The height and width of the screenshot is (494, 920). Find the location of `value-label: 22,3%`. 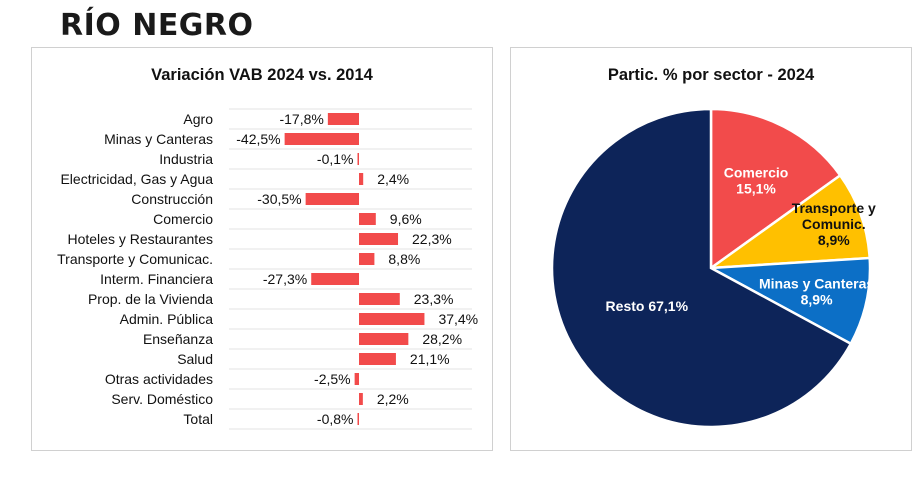

value-label: 22,3% is located at coordinates (432, 239).